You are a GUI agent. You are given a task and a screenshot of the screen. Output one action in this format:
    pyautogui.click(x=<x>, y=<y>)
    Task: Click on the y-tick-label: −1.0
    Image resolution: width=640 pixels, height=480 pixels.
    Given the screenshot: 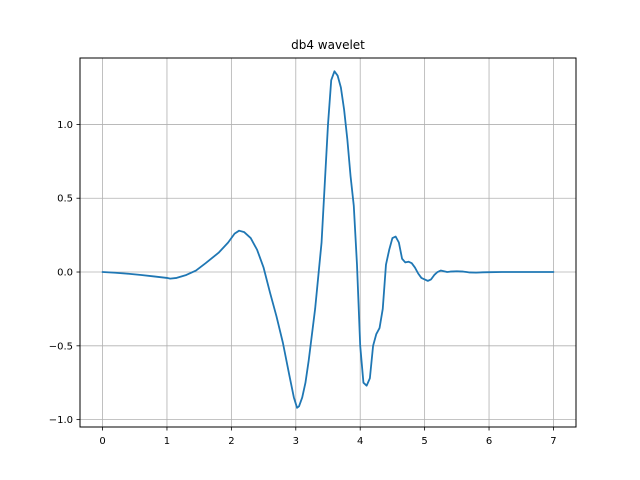 What is the action you would take?
    pyautogui.click(x=61, y=420)
    